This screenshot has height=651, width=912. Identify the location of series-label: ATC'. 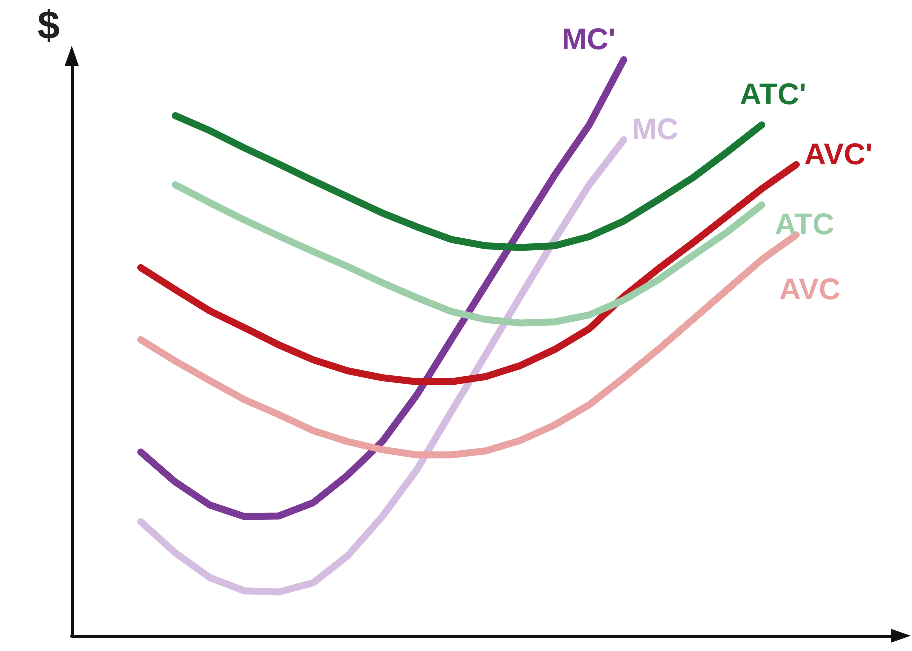
(773, 95).